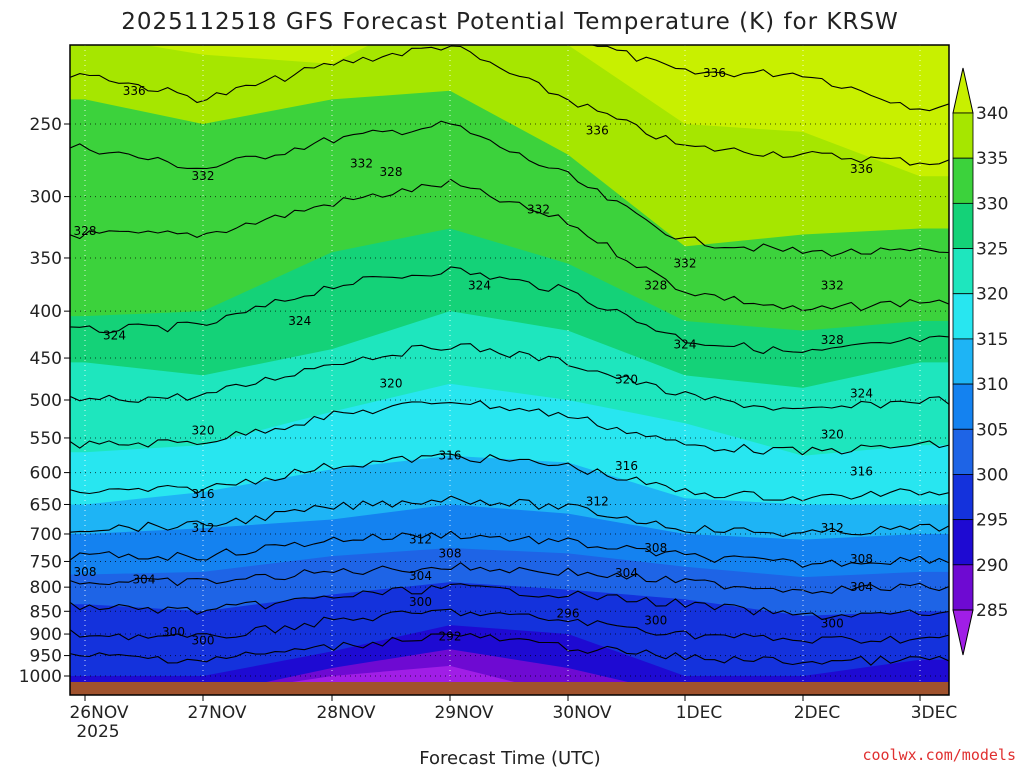  I want to click on y-tick-label: 300, so click(46, 198).